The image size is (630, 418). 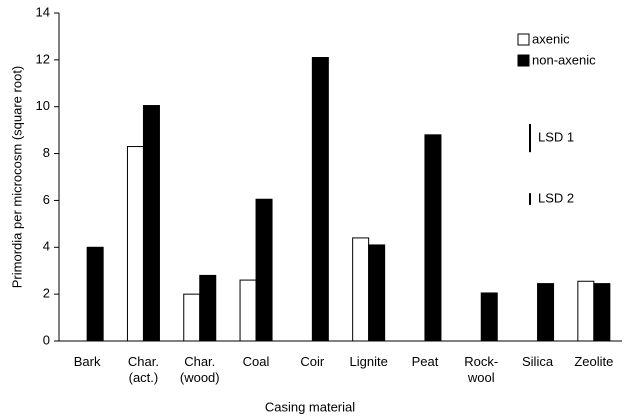 What do you see at coordinates (551, 38) in the screenshot?
I see `legend-label: axenic` at bounding box center [551, 38].